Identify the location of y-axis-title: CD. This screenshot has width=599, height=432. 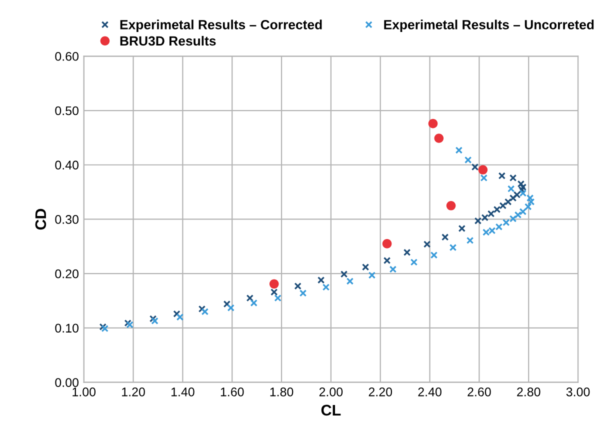
(40, 219).